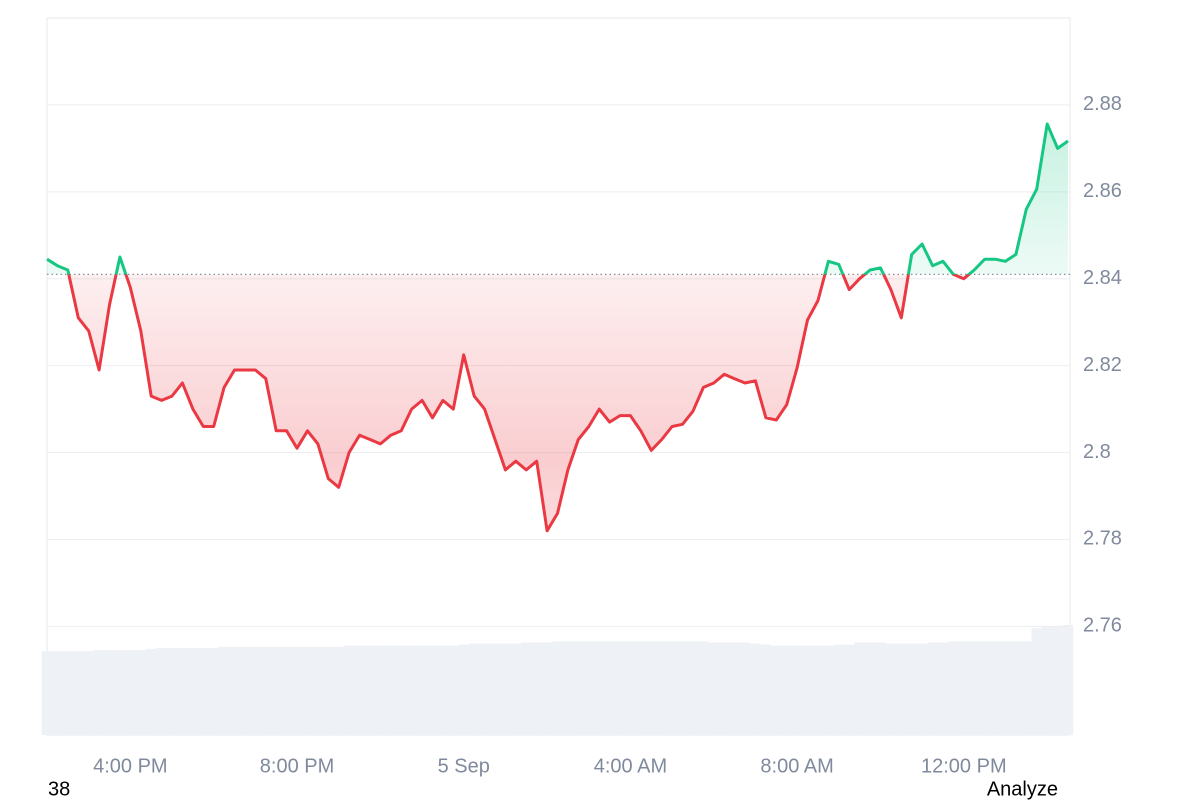  What do you see at coordinates (964, 766) in the screenshot?
I see `x-tick-label: 12:00 PM` at bounding box center [964, 766].